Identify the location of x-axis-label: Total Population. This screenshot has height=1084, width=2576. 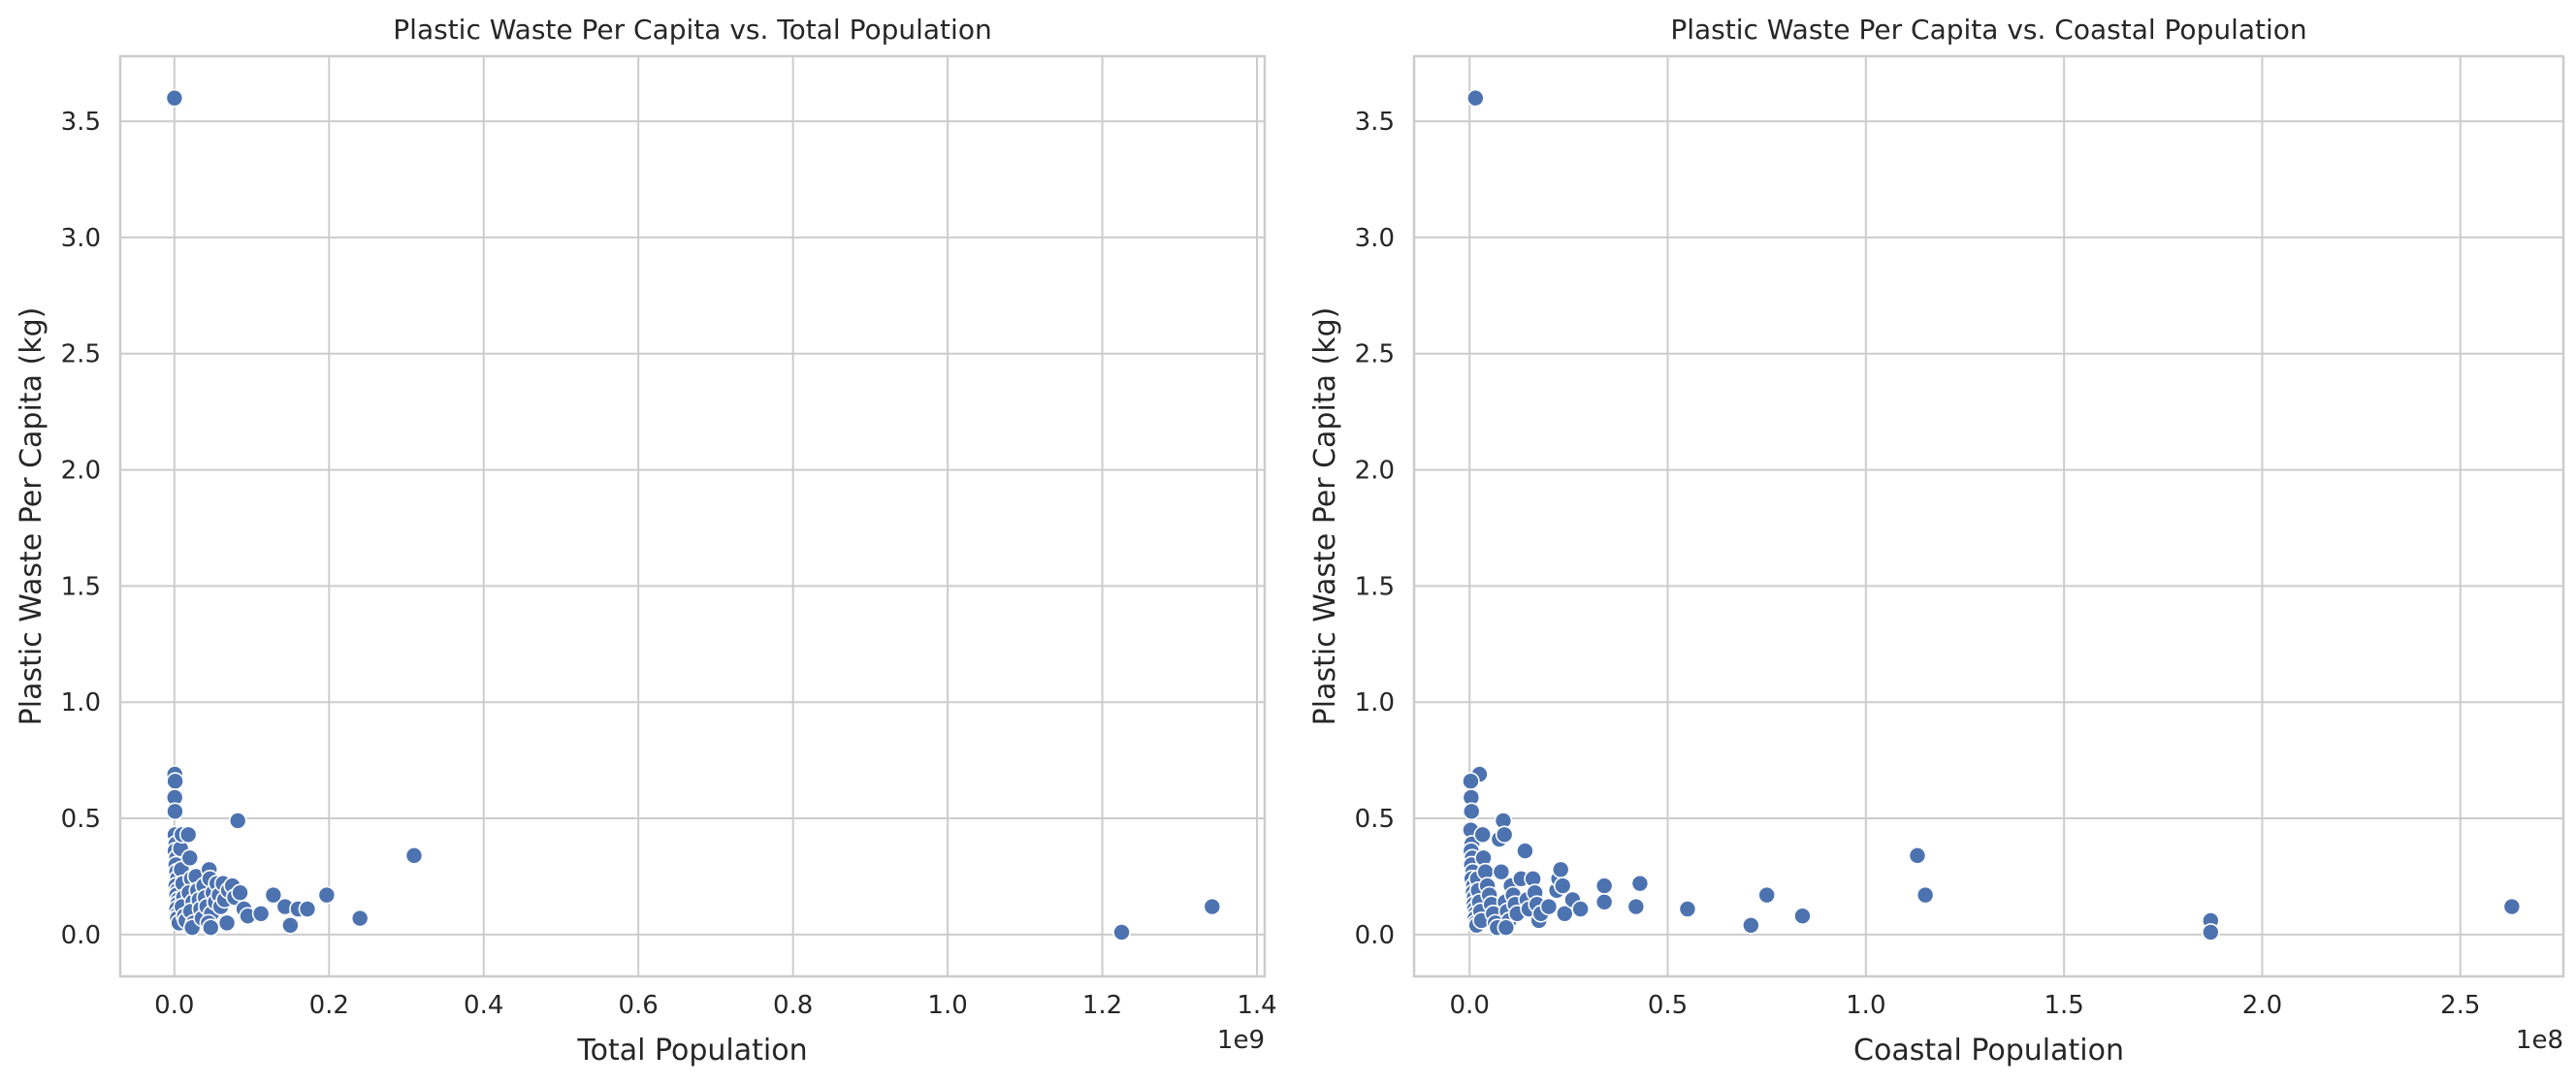
(691, 1051).